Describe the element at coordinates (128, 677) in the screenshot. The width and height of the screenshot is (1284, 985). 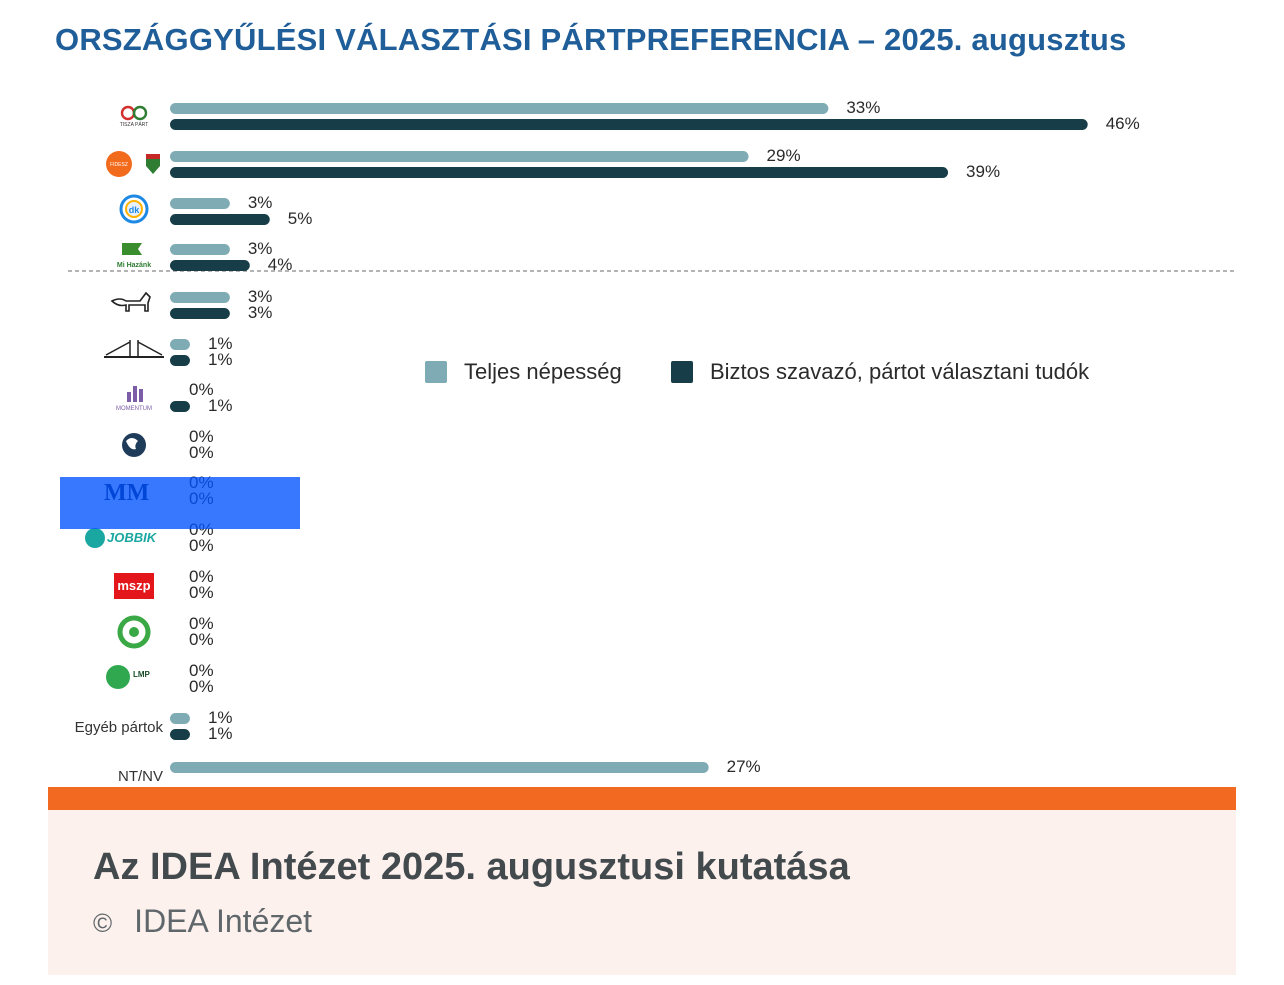
I see `lmp-logo: LMP` at that location.